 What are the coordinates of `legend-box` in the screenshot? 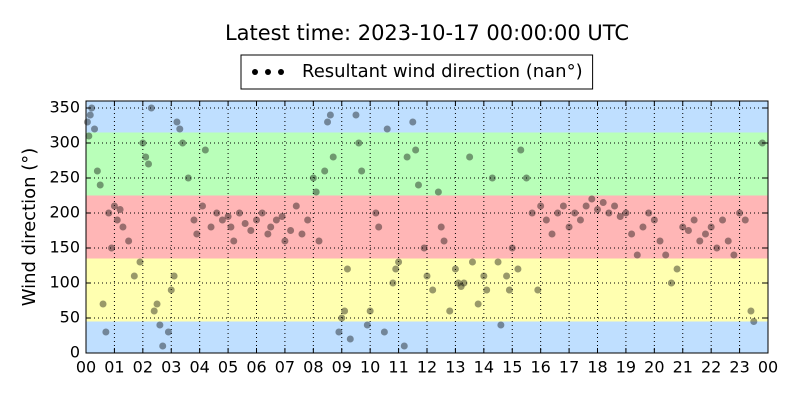 It's located at (417, 72).